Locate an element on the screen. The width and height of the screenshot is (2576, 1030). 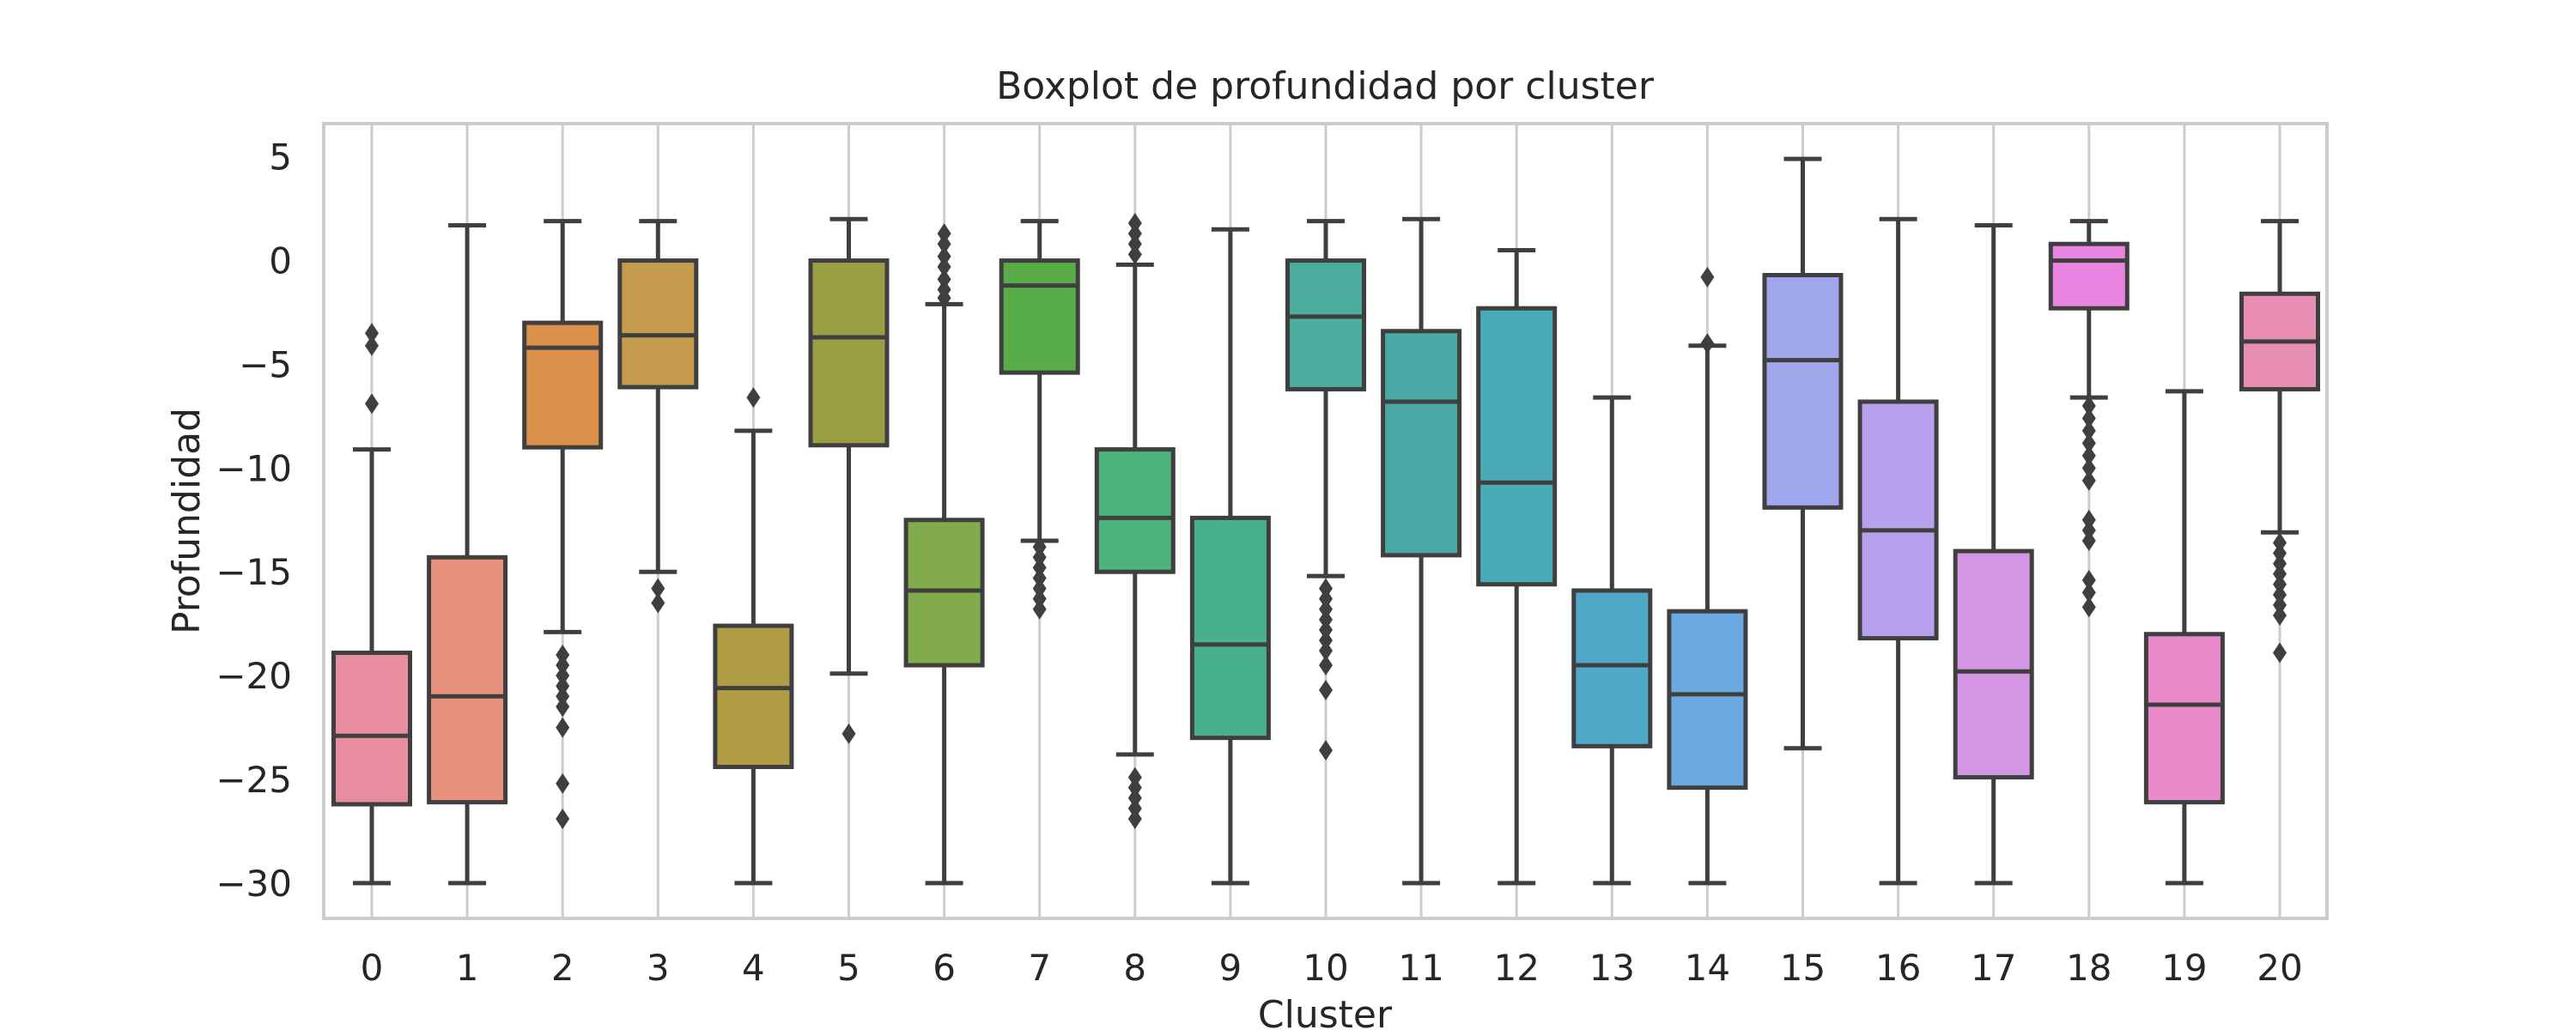
y-tick-label: −5 is located at coordinates (265, 364).